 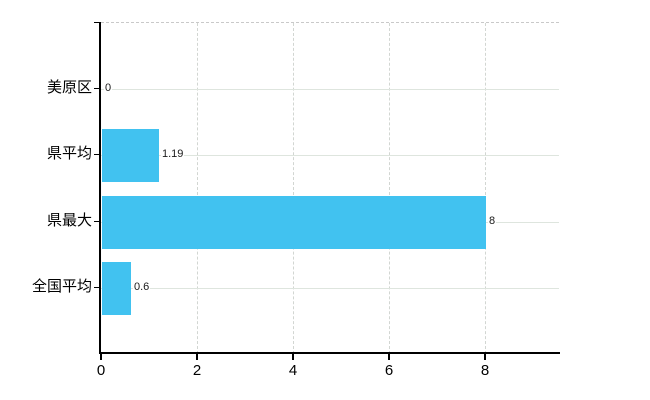 What do you see at coordinates (293, 370) in the screenshot?
I see `x-tick-label: 4` at bounding box center [293, 370].